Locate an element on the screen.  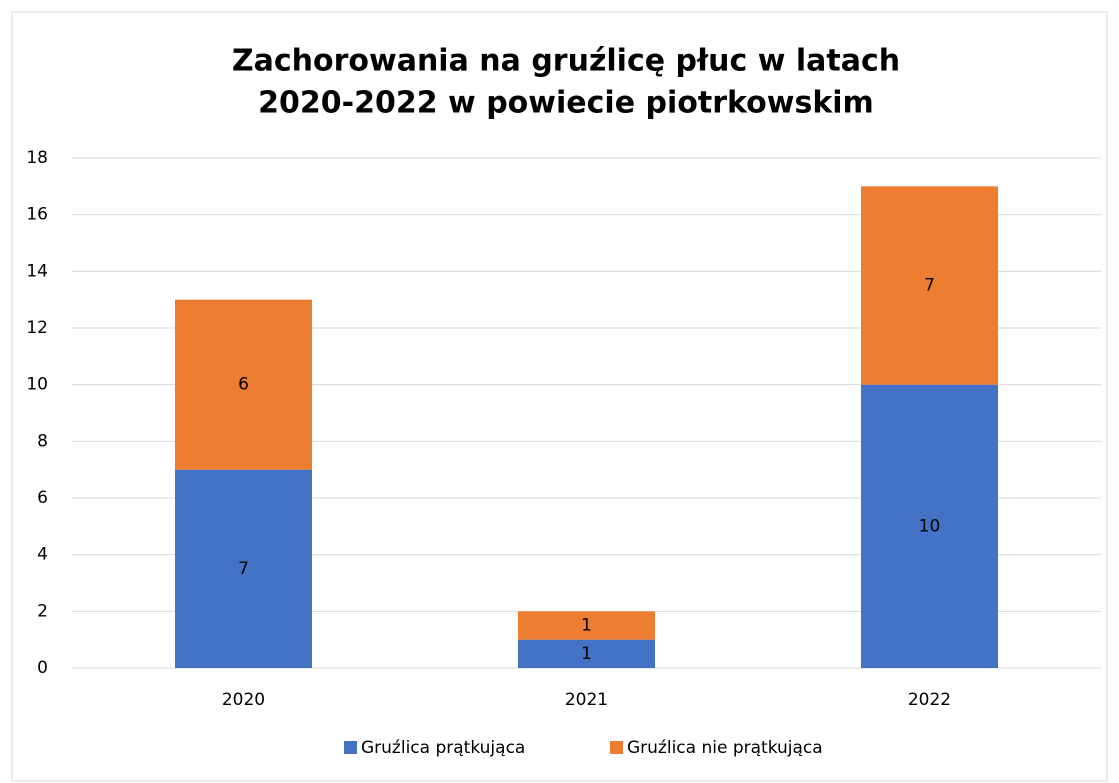
y-tick-label: 8 is located at coordinates (42, 441).